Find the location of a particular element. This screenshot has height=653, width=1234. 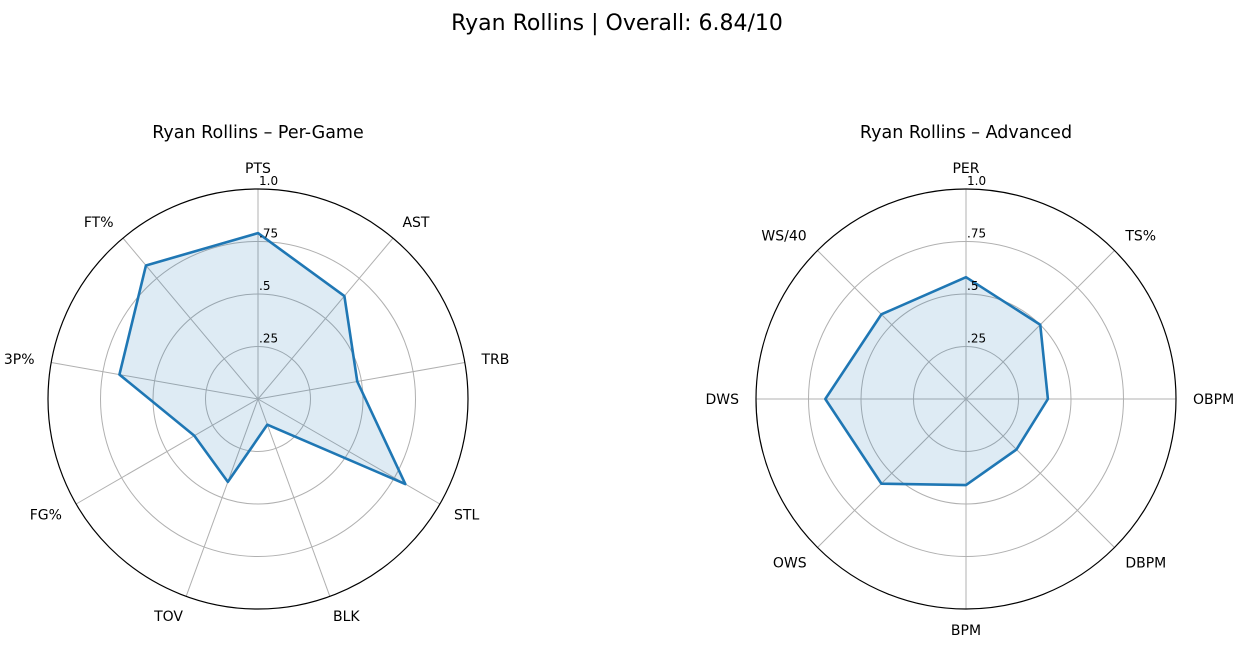

spoke-trb is located at coordinates (361, 381).